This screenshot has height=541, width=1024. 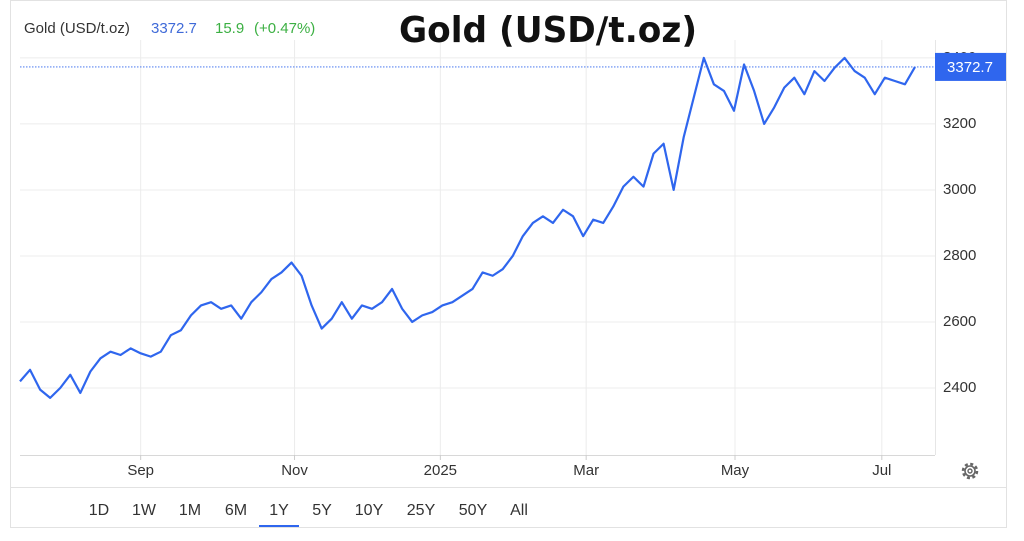 I want to click on range-button: 1W, so click(x=144, y=510).